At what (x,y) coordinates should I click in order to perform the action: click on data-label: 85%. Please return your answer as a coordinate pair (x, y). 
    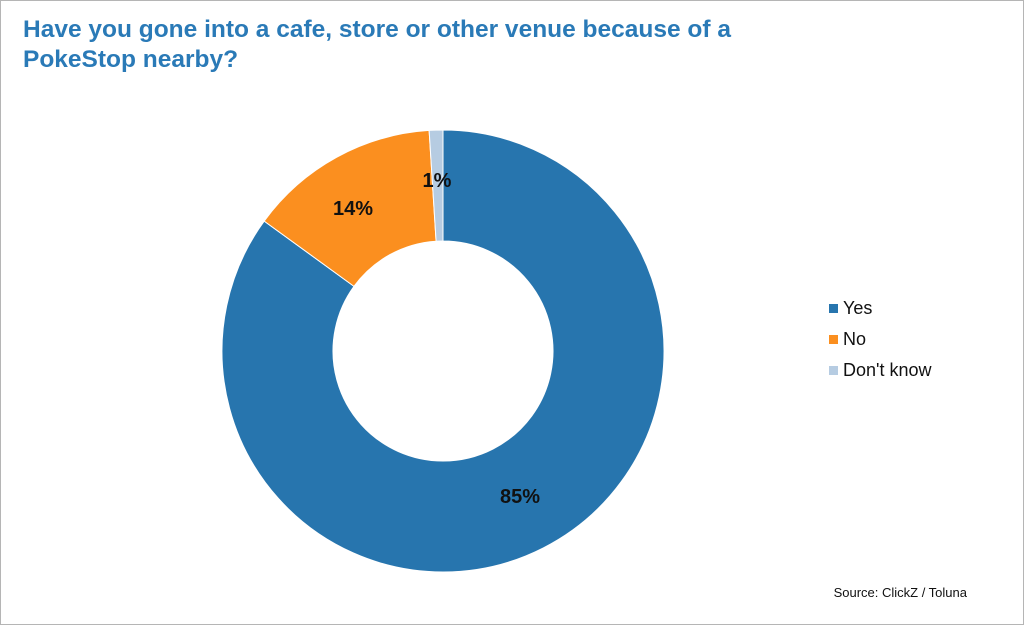
    Looking at the image, I should click on (520, 497).